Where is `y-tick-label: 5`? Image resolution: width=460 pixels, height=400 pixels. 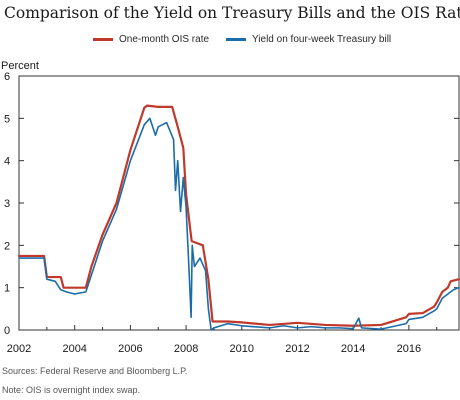 y-tick-label: 5 is located at coordinates (7, 119).